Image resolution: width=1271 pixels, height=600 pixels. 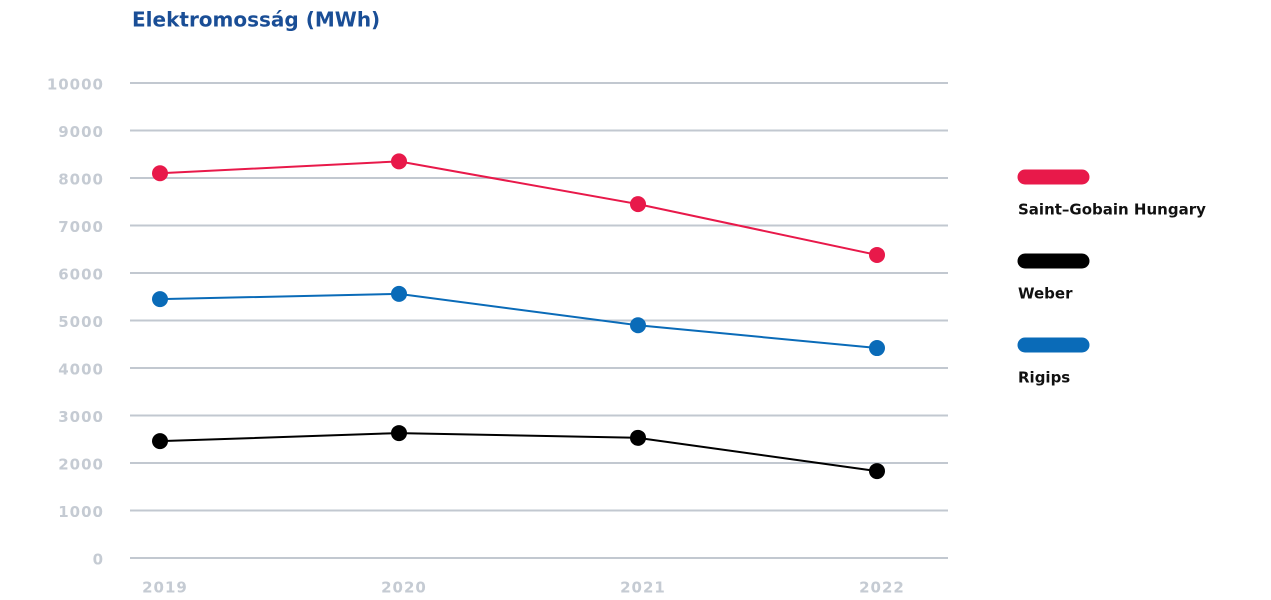 I want to click on y-tick-label: 0, so click(x=98, y=560).